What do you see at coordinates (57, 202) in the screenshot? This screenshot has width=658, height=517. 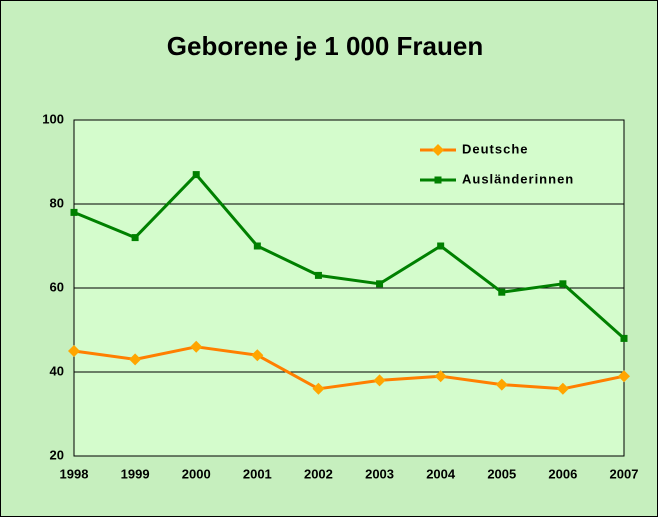 I see `y-tick-label: 80` at bounding box center [57, 202].